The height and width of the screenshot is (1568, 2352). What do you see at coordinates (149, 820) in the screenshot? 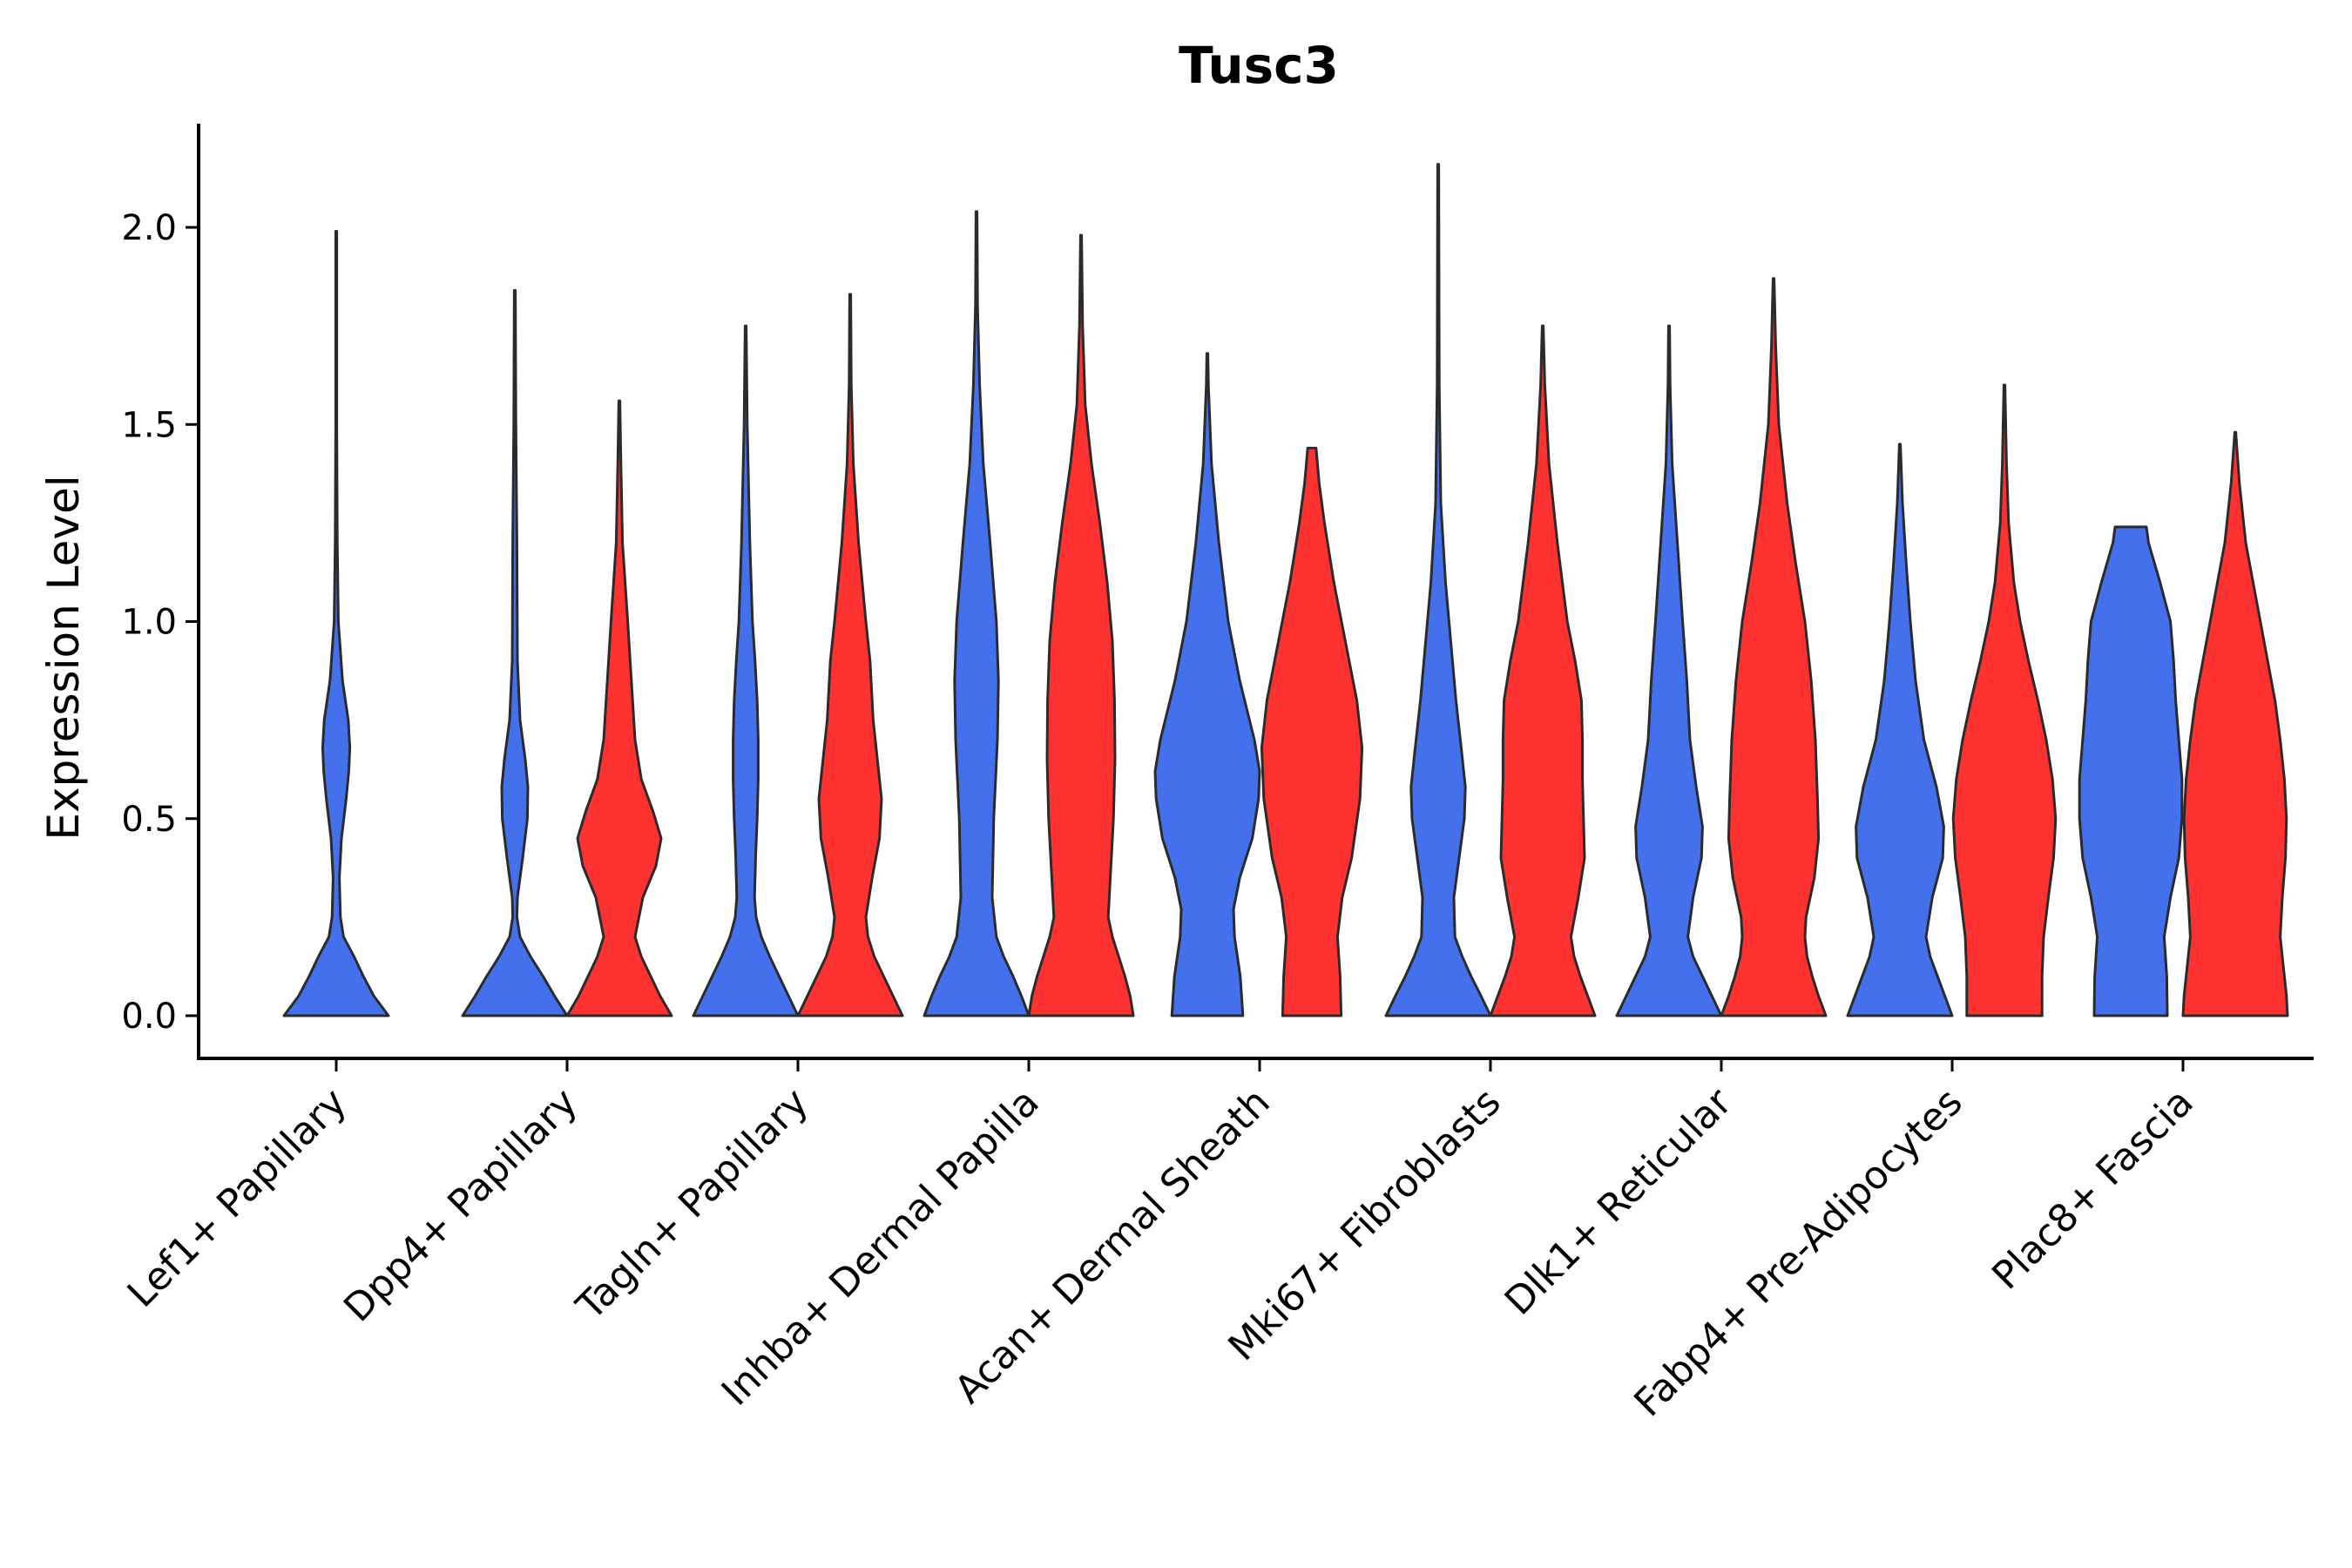
I see `y-tick-label: 0.5` at bounding box center [149, 820].